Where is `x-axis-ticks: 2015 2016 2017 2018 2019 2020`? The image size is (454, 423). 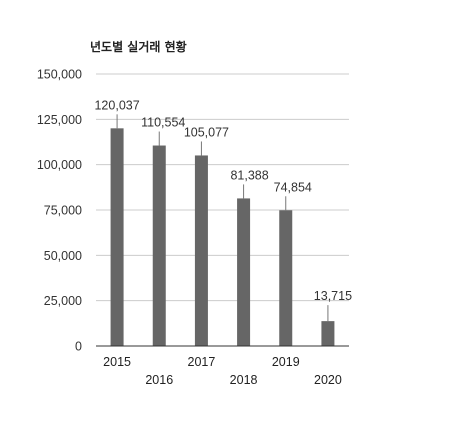
x-axis-ticks: 2015 2016 2017 2018 2019 2020 is located at coordinates (222, 371).